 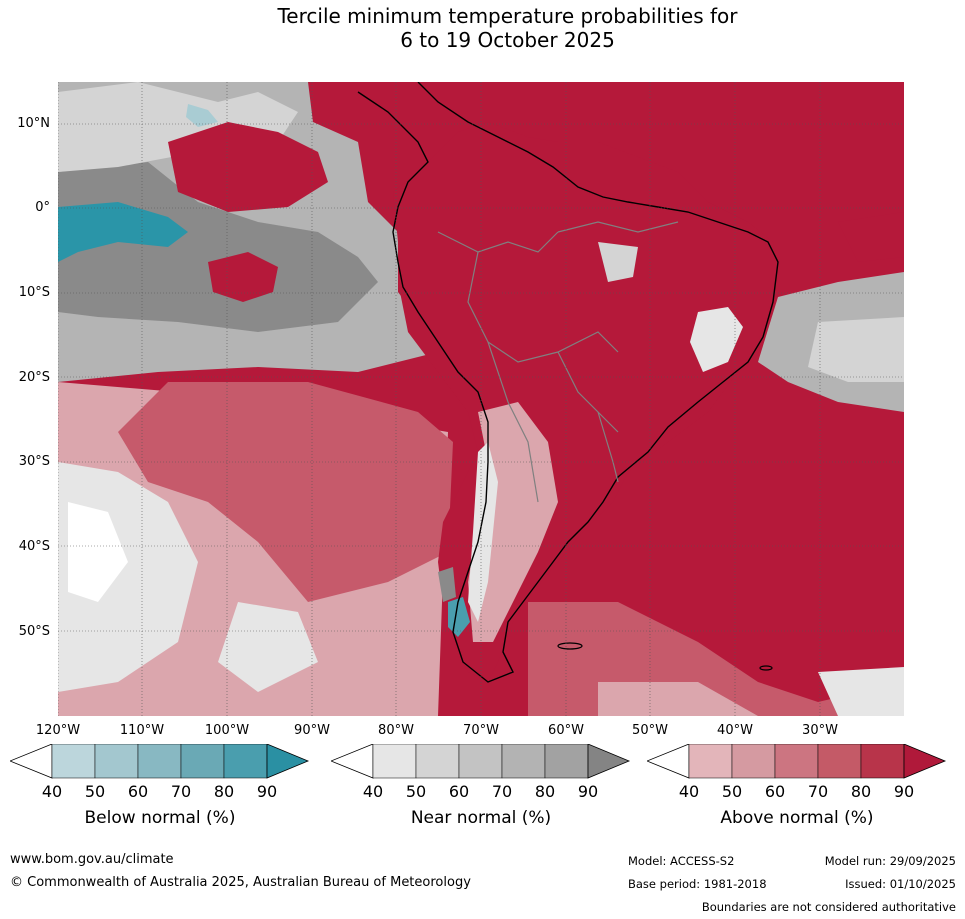 What do you see at coordinates (861, 691) in the screenshot?
I see `near-normal-light-south-atlantic` at bounding box center [861, 691].